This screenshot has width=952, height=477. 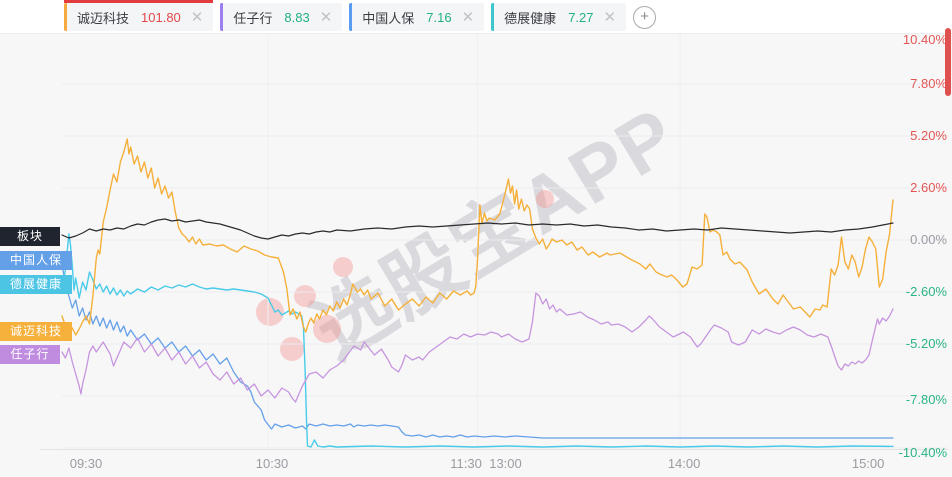 I want to click on tab-dezhan-jiankang: 德展健康 7.27 ✕, so click(x=559, y=17).